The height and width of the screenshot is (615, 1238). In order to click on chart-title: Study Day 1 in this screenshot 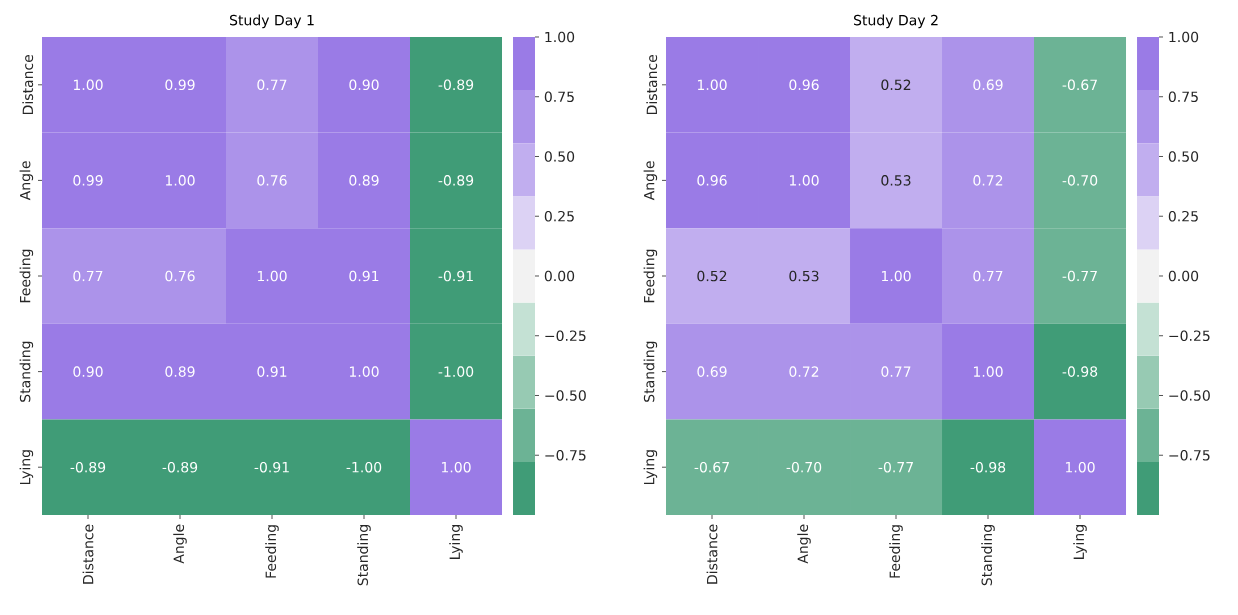, I will do `click(271, 21)`.